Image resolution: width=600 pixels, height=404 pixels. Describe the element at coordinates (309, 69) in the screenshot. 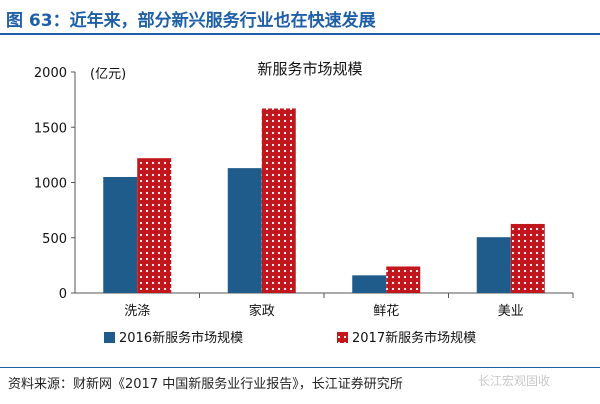

I see `chart-title: 新服务市场规模` at that location.